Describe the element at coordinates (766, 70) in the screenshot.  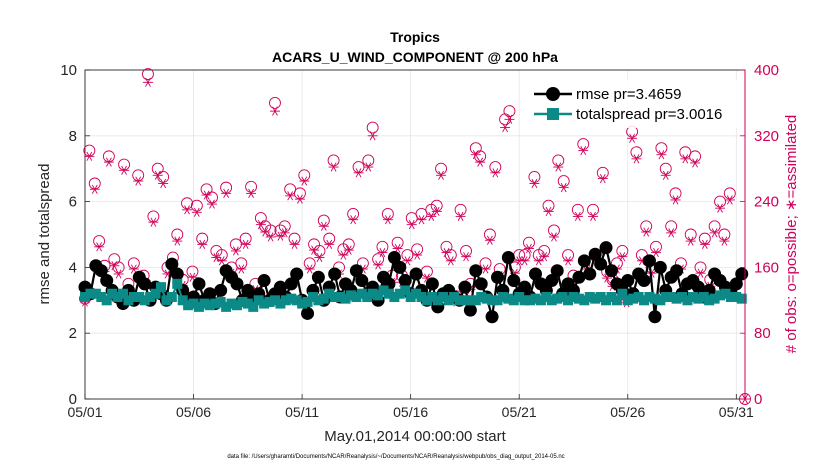
I see `y-tick-label-right: 400` at that location.